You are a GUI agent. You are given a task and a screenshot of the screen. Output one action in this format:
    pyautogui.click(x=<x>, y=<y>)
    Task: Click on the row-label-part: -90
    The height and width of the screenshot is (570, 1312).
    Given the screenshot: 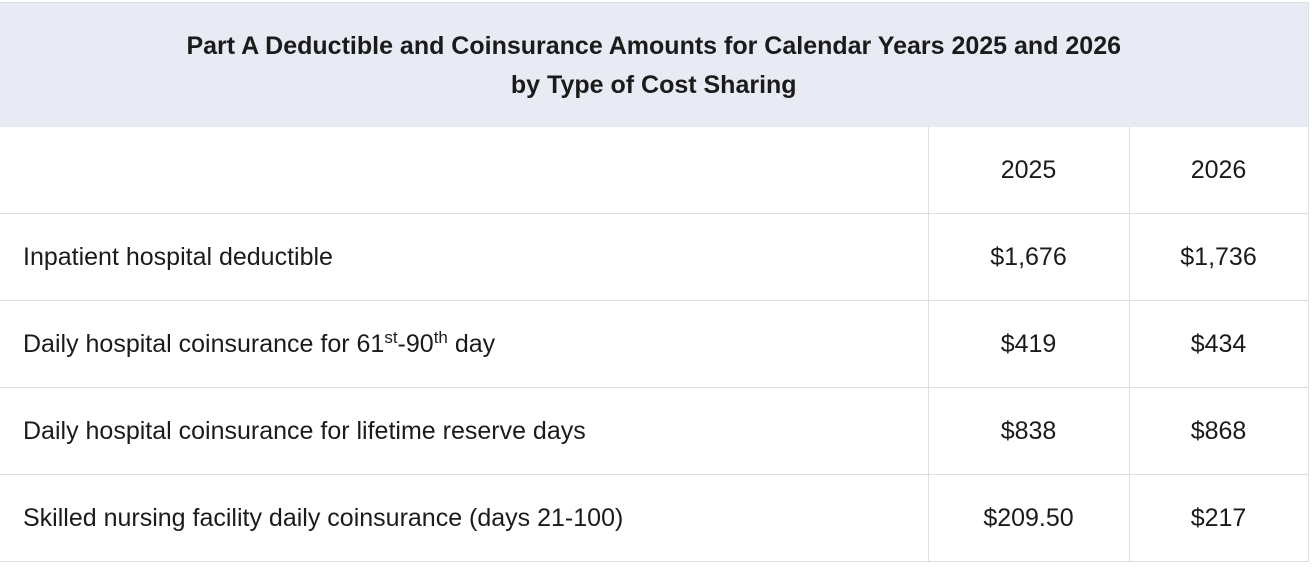 What is the action you would take?
    pyautogui.click(x=415, y=343)
    